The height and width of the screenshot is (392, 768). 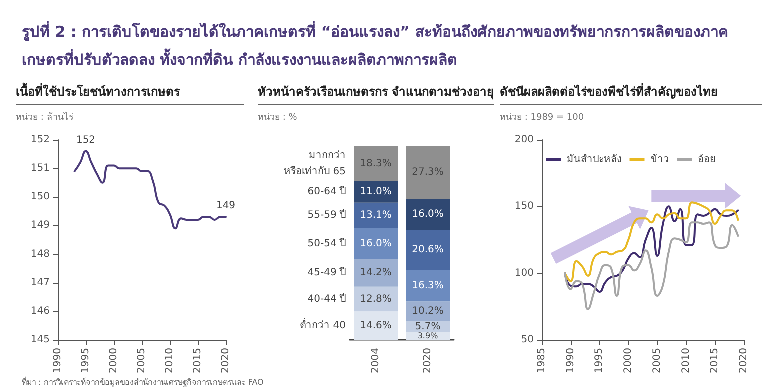 I want to click on y-tick-label: 148, so click(x=40, y=254).